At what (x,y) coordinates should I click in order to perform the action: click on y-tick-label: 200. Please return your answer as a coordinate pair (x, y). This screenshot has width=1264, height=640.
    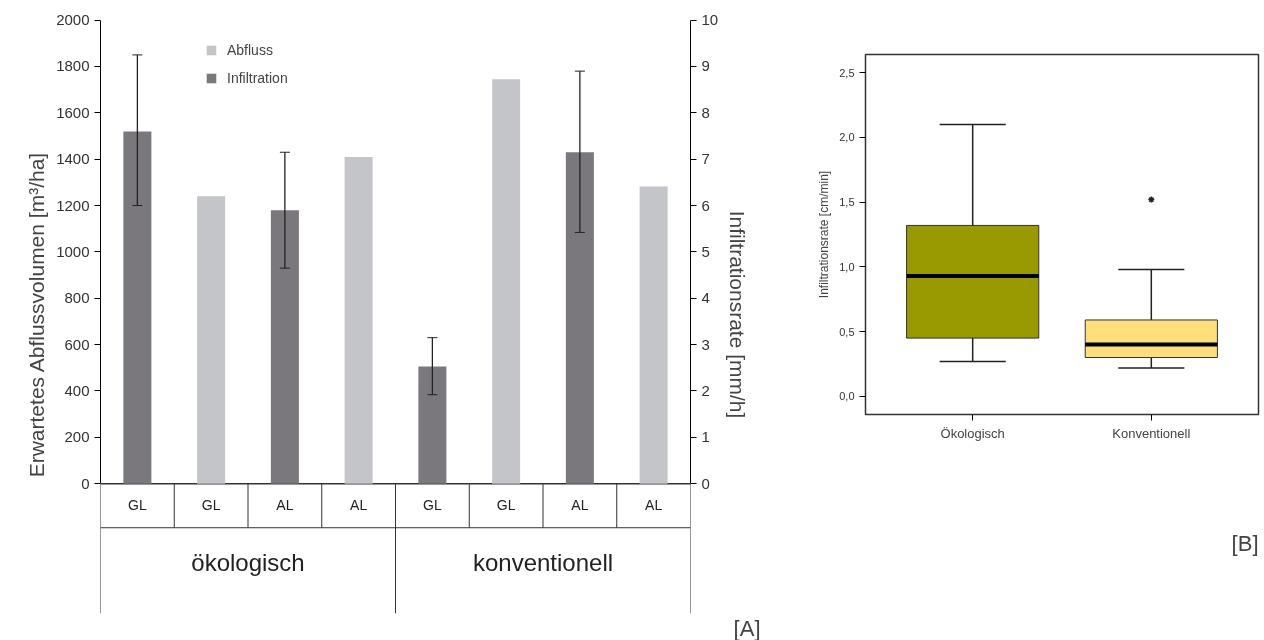
    Looking at the image, I should click on (77, 437).